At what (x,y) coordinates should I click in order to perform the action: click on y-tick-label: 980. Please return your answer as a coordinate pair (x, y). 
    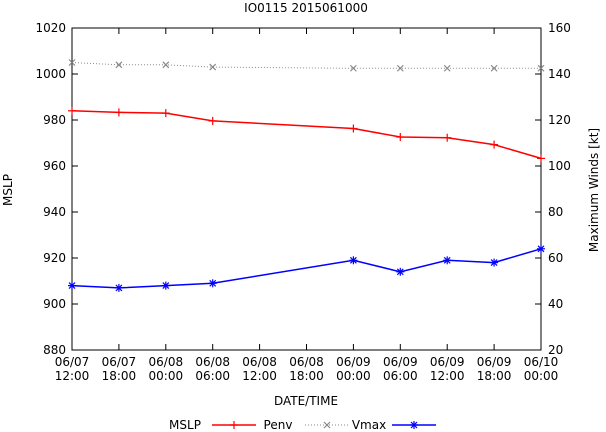
    Looking at the image, I should click on (54, 120).